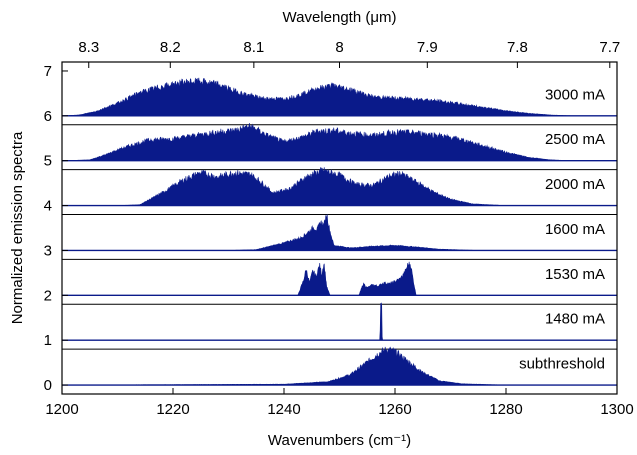  Describe the element at coordinates (339, 403) in the screenshot. I see `bottom-axis: 1200 1220 1240 1260 1280 1300` at that location.